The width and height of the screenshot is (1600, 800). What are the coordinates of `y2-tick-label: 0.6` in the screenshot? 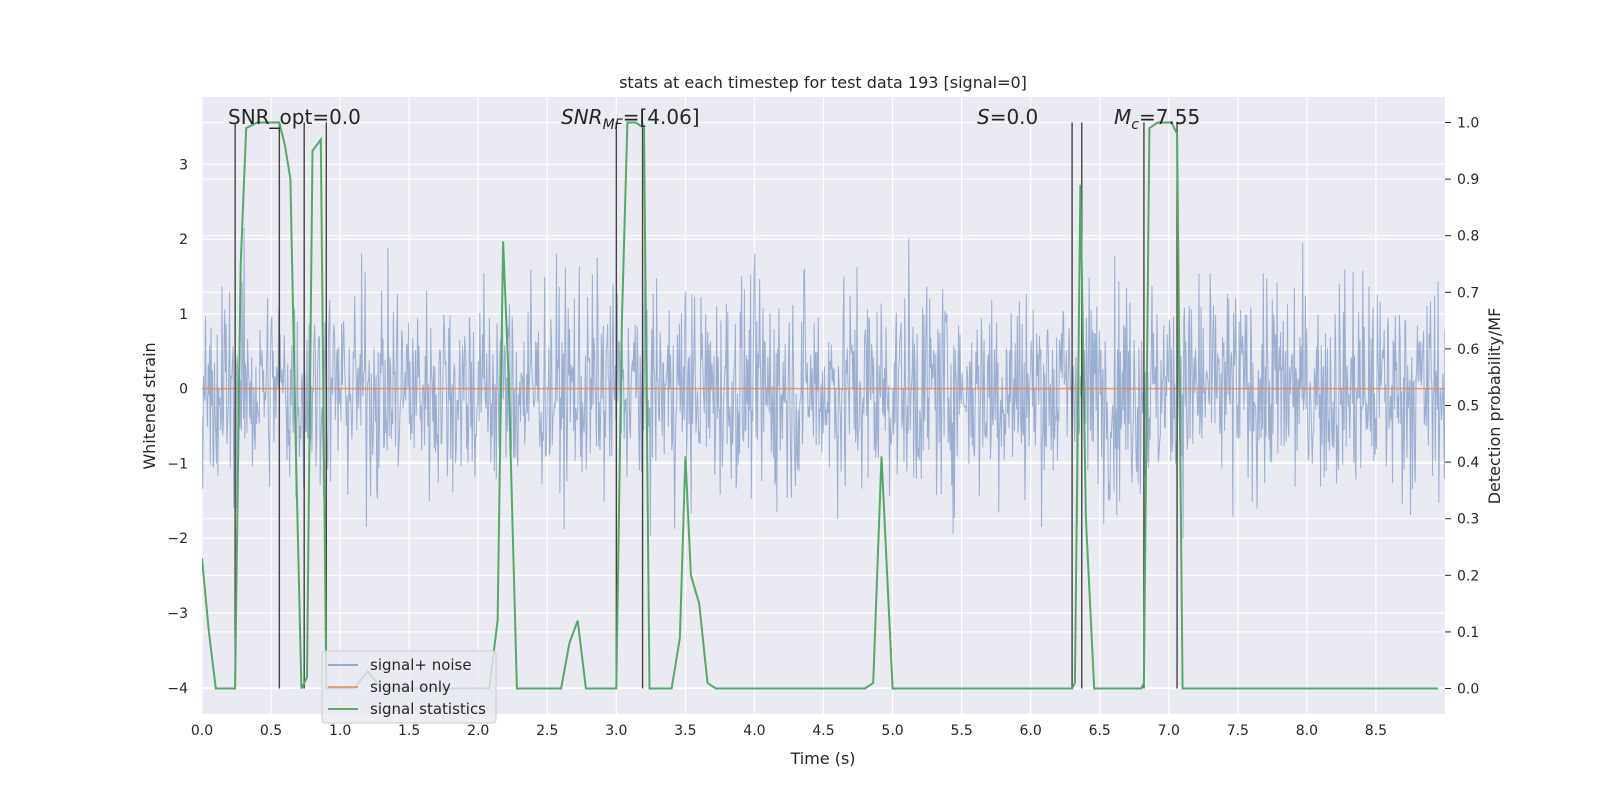 It's located at (1468, 350).